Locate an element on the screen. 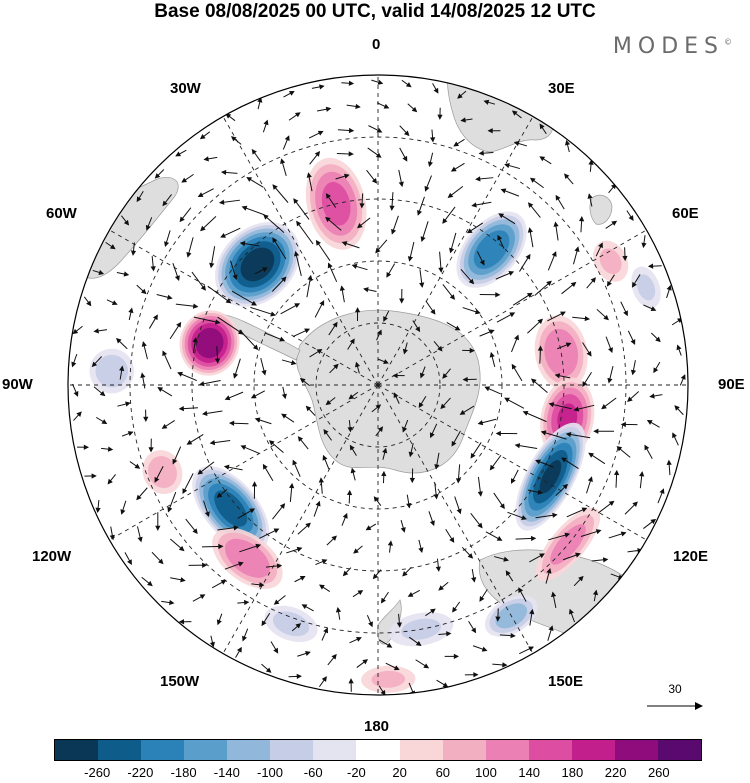 Image resolution: width=750 pixels, height=783 pixels. meridian-line is located at coordinates (244, 462).